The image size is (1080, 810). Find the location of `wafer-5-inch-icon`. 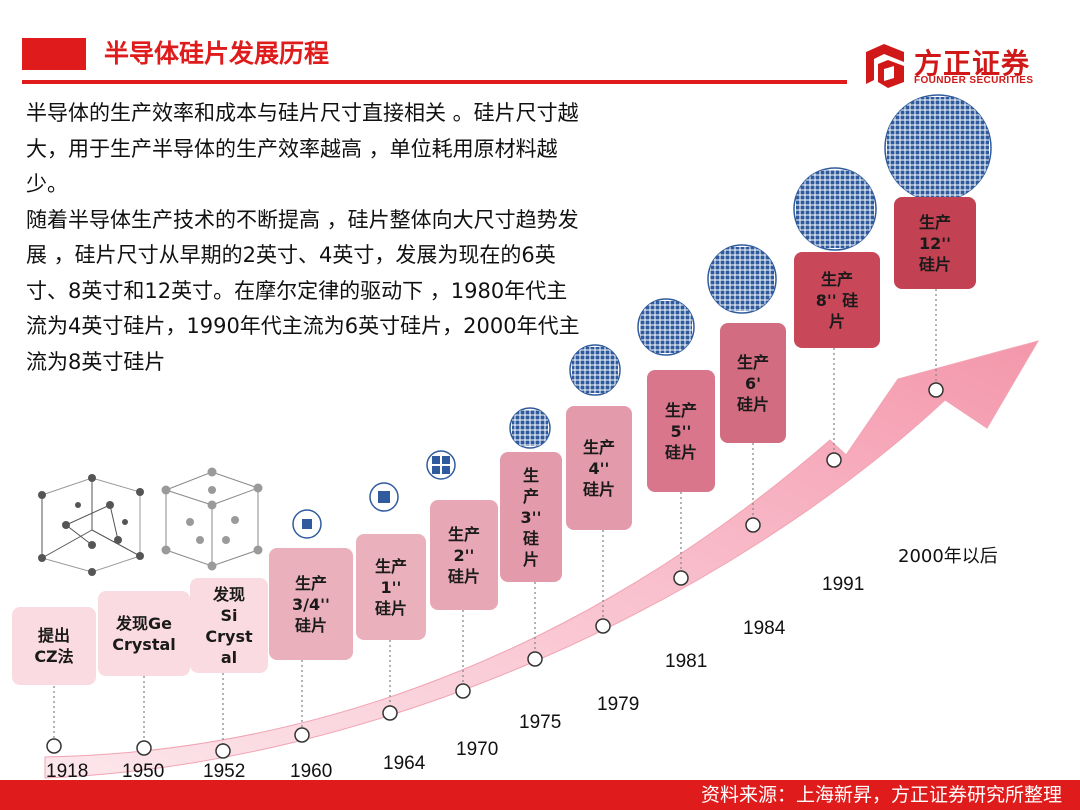

wafer-5-inch-icon is located at coordinates (666, 327).